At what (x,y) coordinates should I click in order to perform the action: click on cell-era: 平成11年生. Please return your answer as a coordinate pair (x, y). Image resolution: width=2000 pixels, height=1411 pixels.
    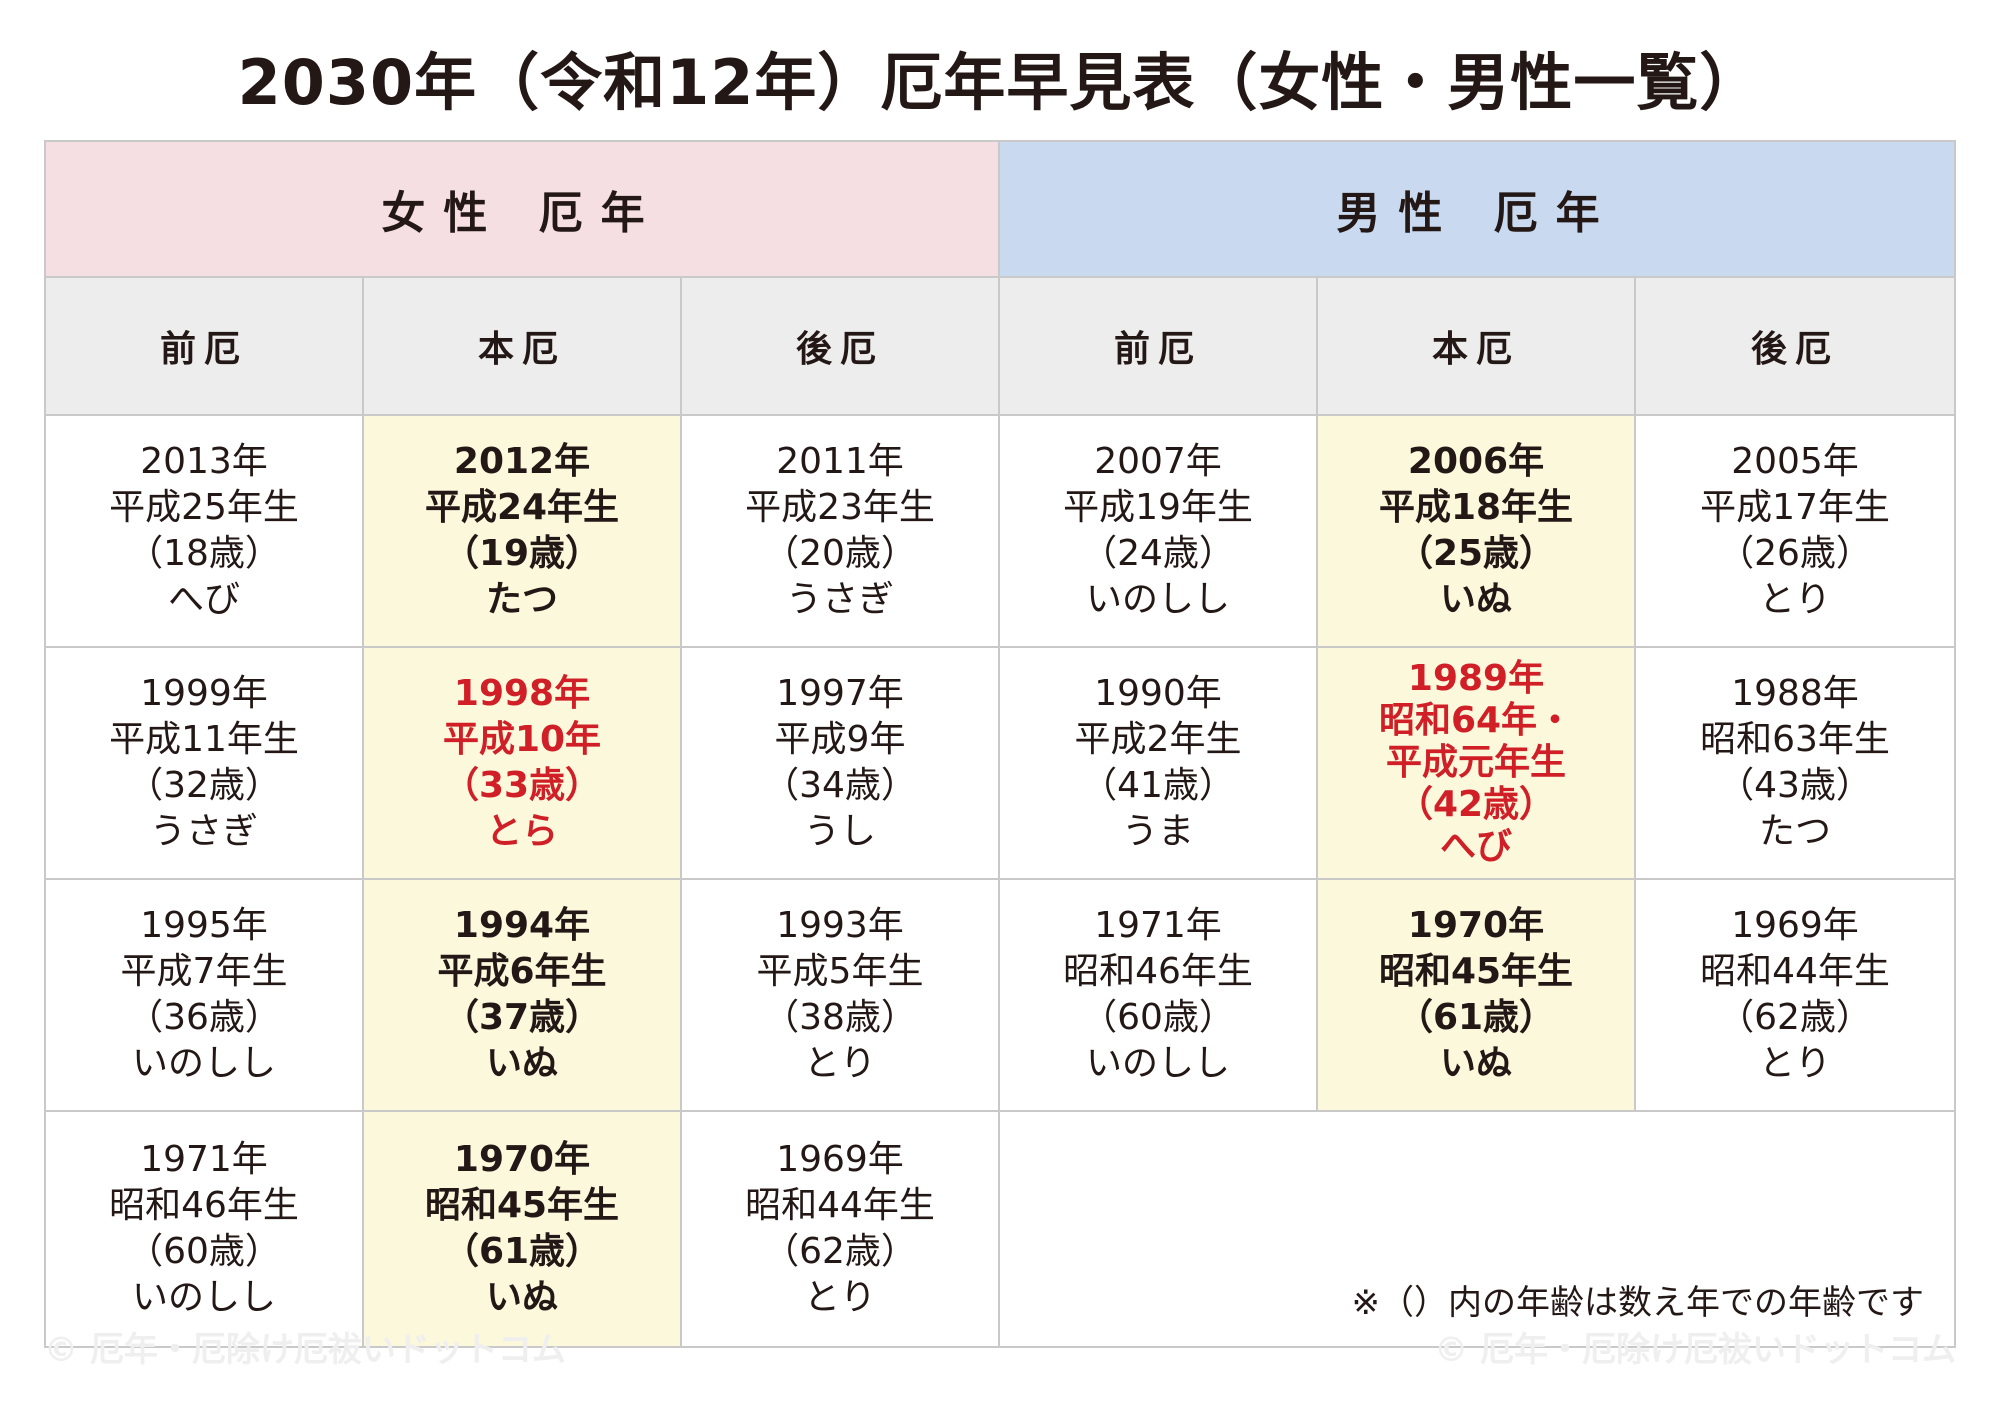
    Looking at the image, I should click on (204, 739).